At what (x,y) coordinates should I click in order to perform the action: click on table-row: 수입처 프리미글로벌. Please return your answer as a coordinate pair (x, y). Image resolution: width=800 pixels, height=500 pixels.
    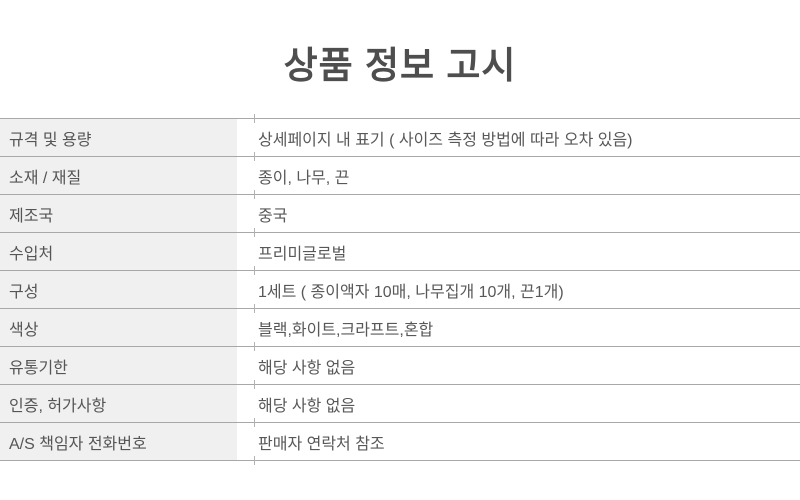
    Looking at the image, I should click on (400, 249).